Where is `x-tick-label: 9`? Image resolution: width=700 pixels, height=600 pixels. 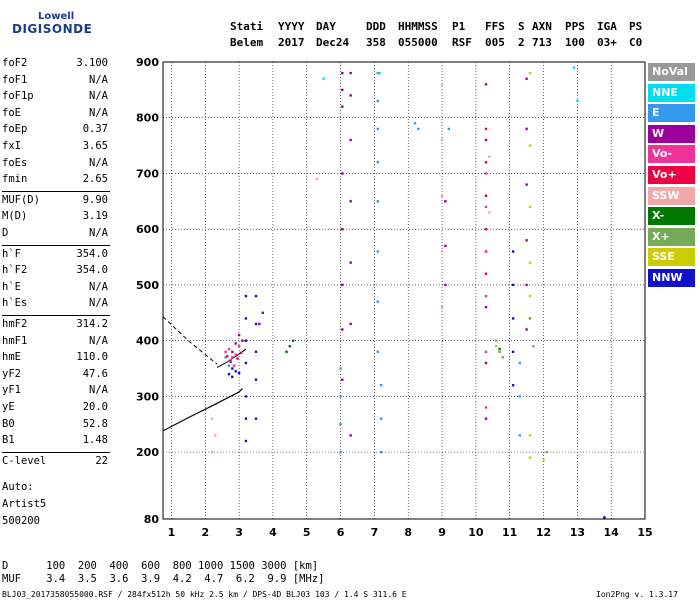
x-tick-label: 9 is located at coordinates (442, 532).